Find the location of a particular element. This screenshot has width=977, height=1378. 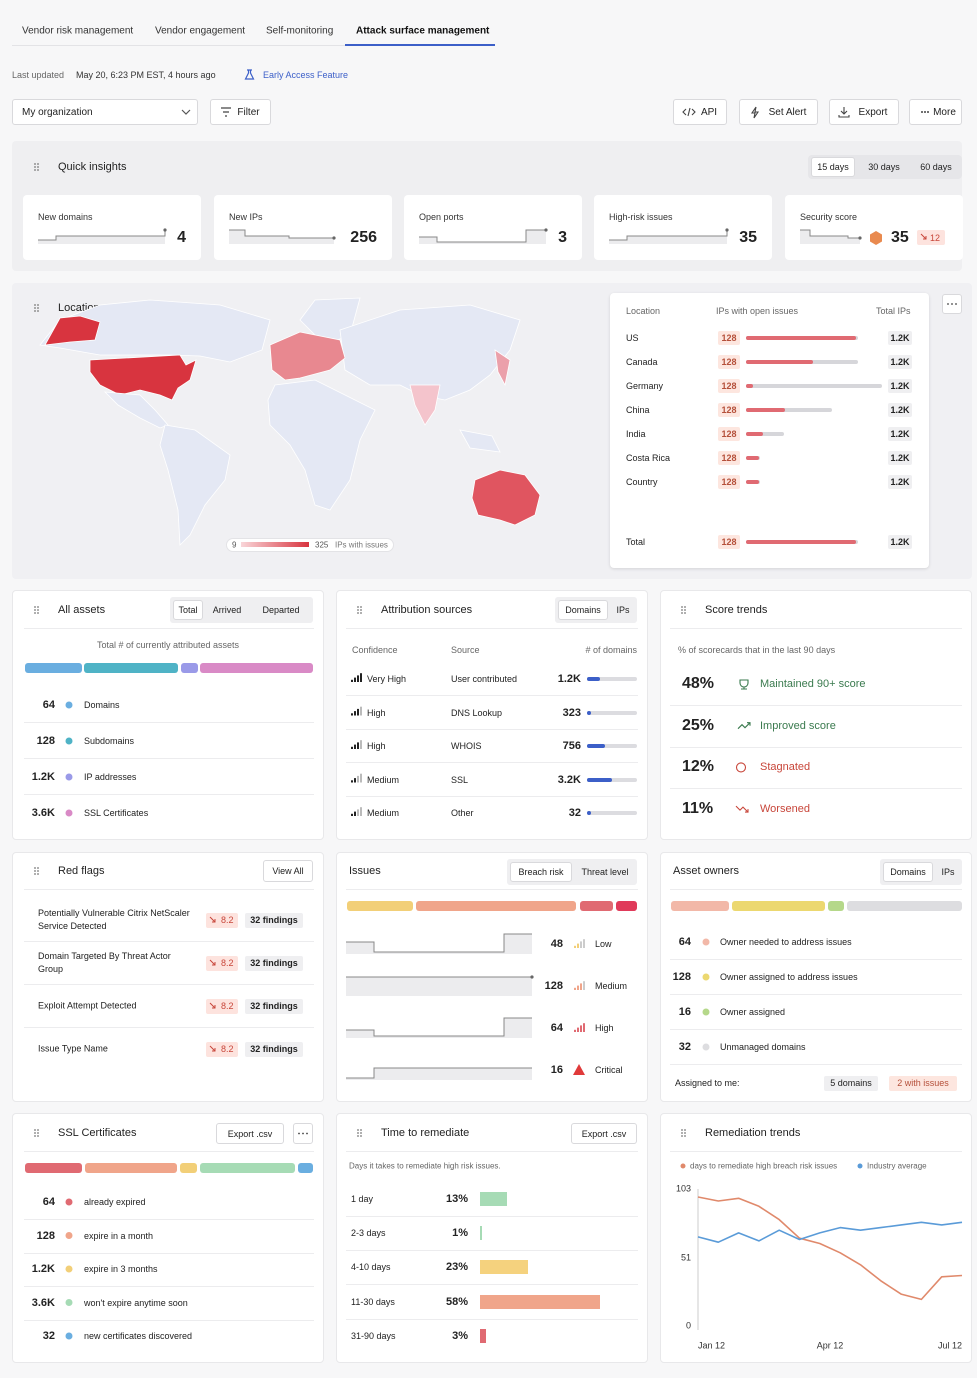

duration: 11-30 days is located at coordinates (373, 1301).